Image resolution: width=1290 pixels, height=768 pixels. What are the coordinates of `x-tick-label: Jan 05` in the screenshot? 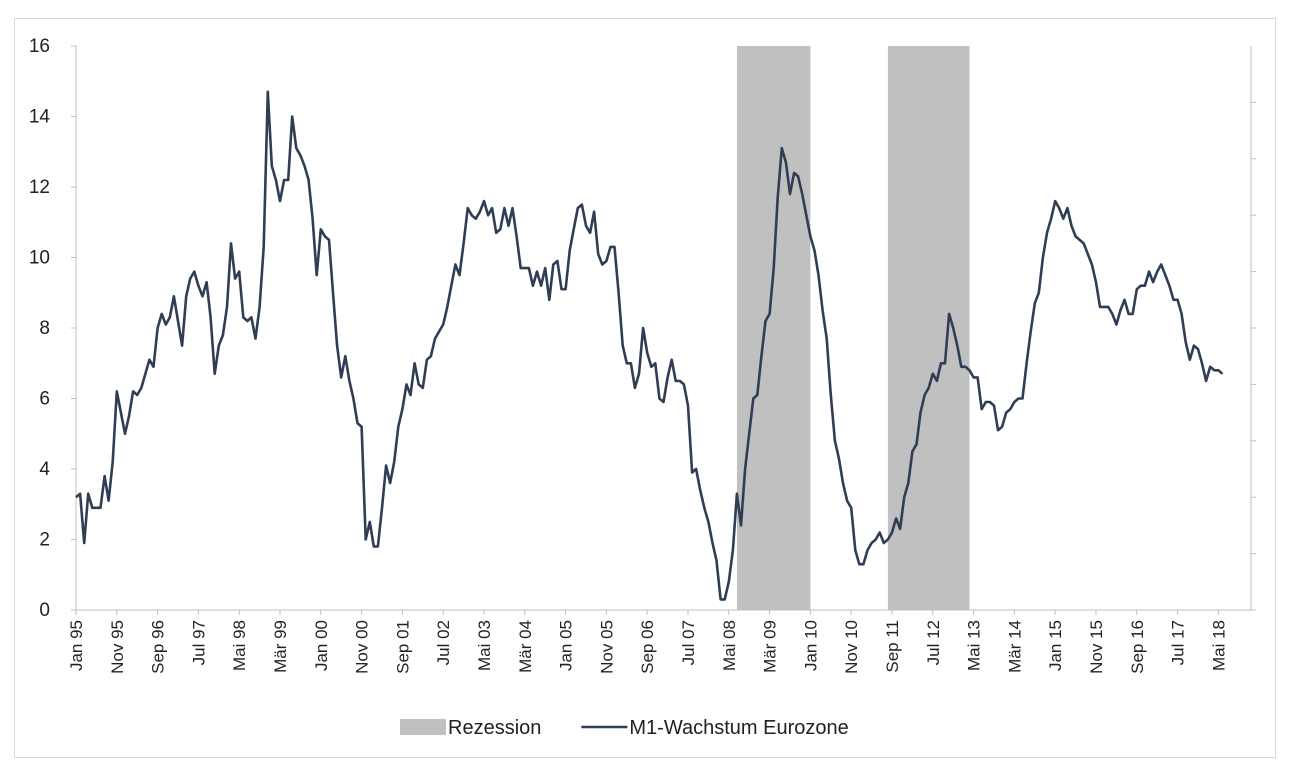 It's located at (566, 645).